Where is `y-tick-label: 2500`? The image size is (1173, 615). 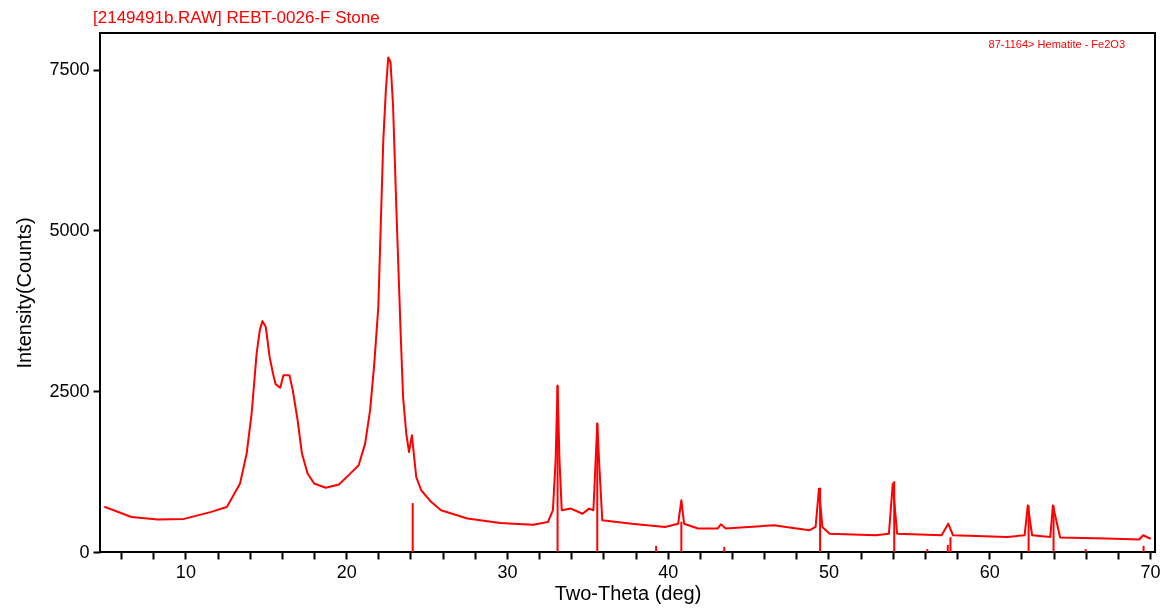 y-tick-label: 2500 is located at coordinates (69, 390).